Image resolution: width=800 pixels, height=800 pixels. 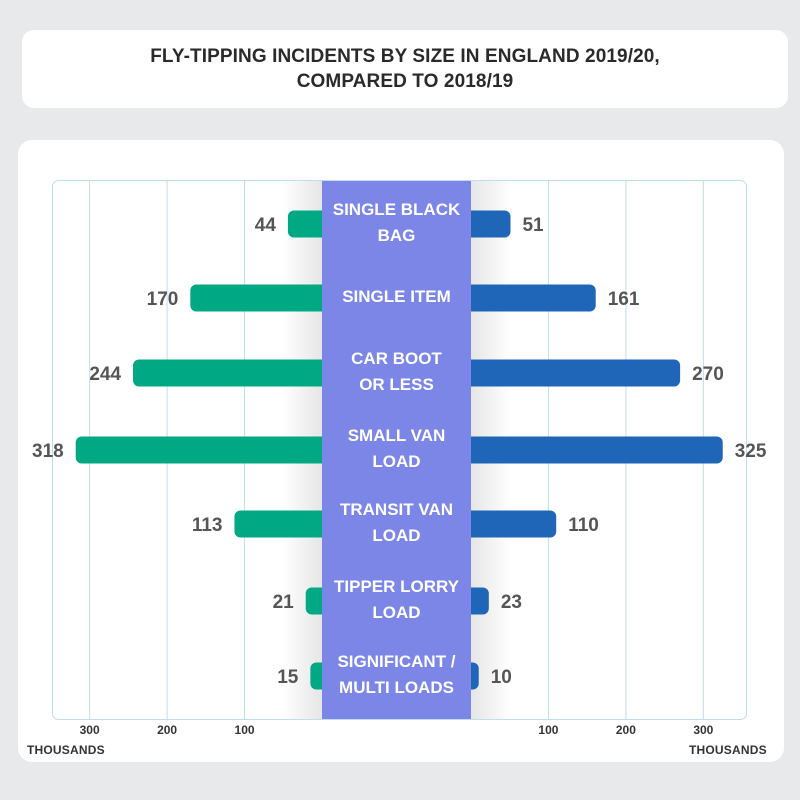 What do you see at coordinates (708, 374) in the screenshot?
I see `value-label-right: 270` at bounding box center [708, 374].